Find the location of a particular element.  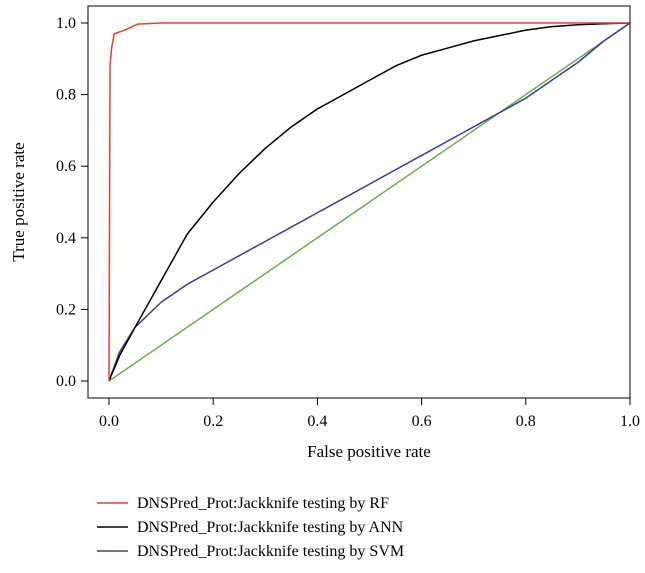

x-tick-label: 0.0 is located at coordinates (109, 421).